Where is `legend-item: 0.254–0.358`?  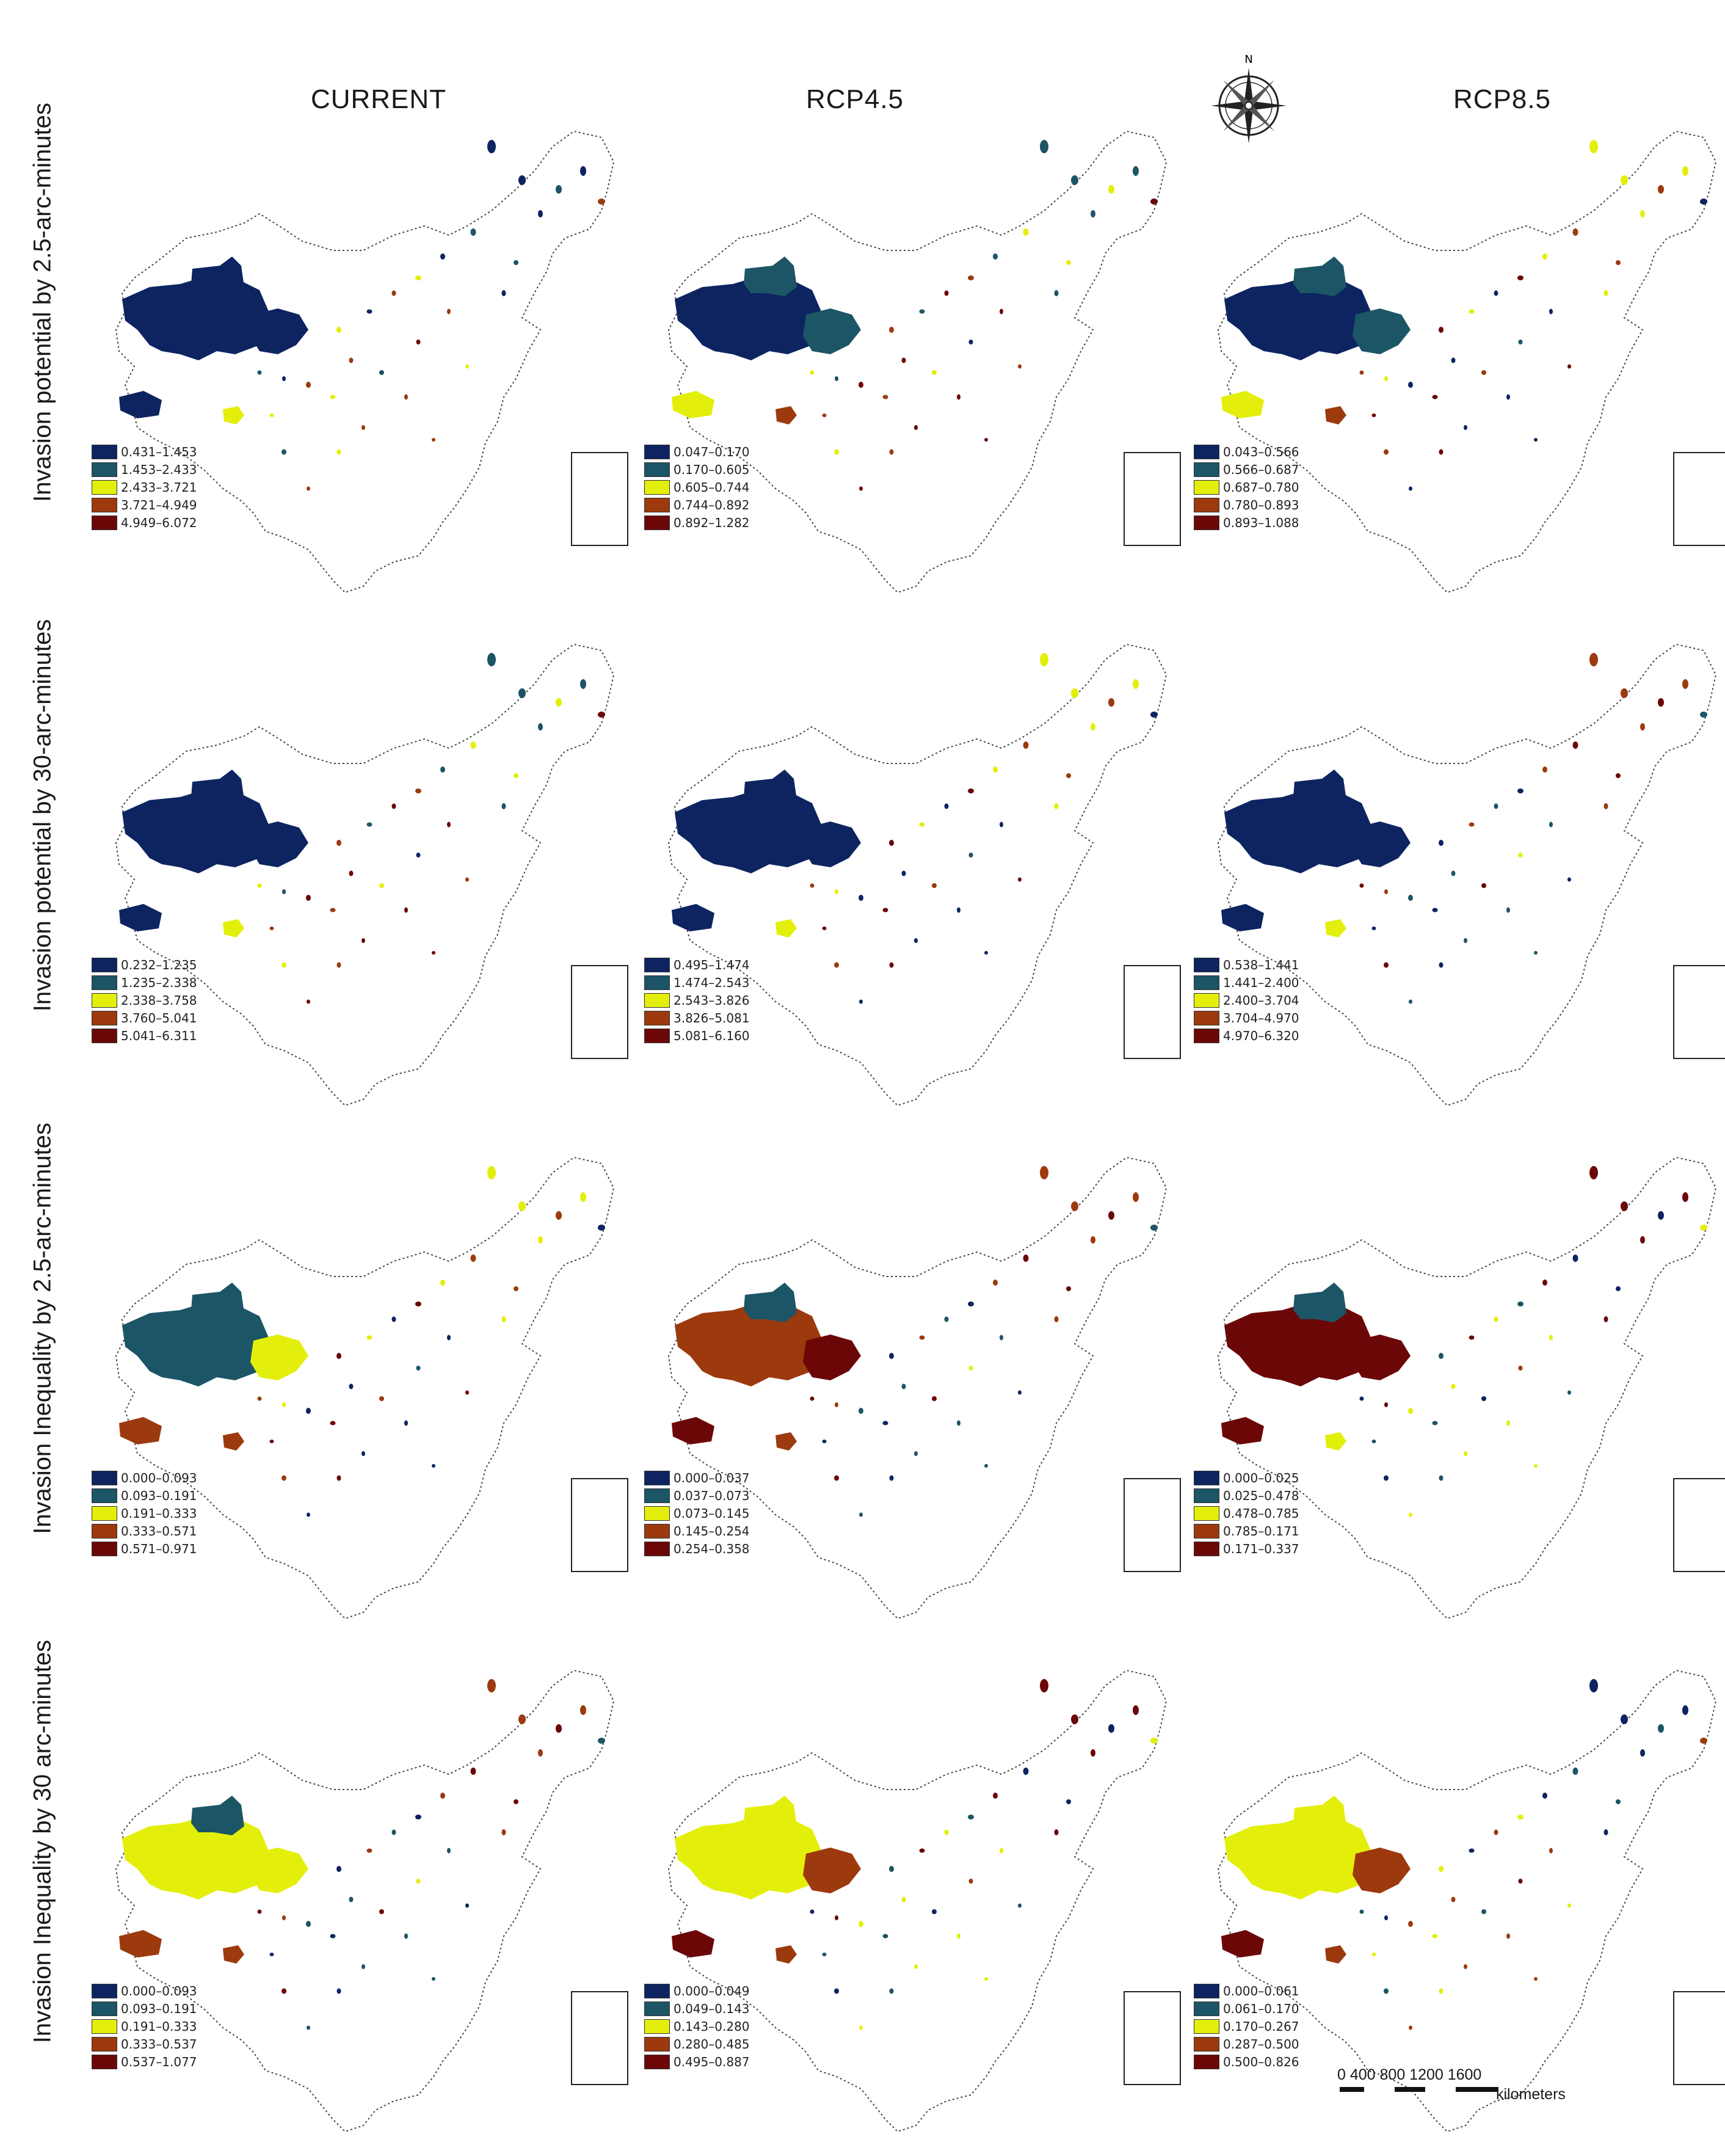 legend-item: 0.254–0.358 is located at coordinates (697, 1548).